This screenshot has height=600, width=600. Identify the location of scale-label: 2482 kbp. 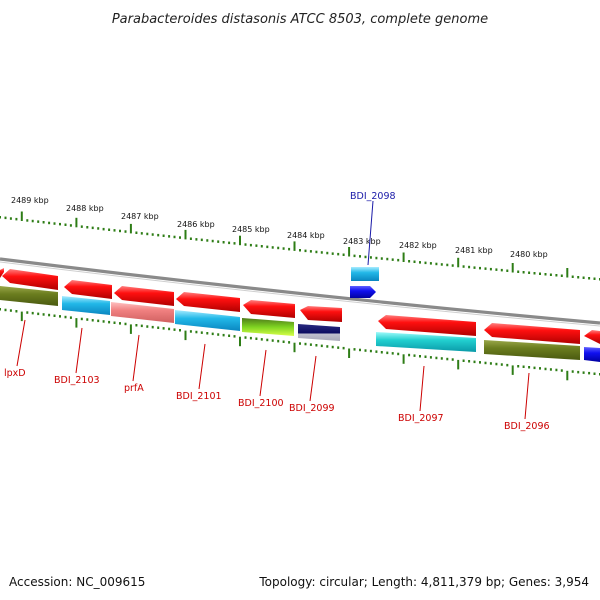
(418, 245).